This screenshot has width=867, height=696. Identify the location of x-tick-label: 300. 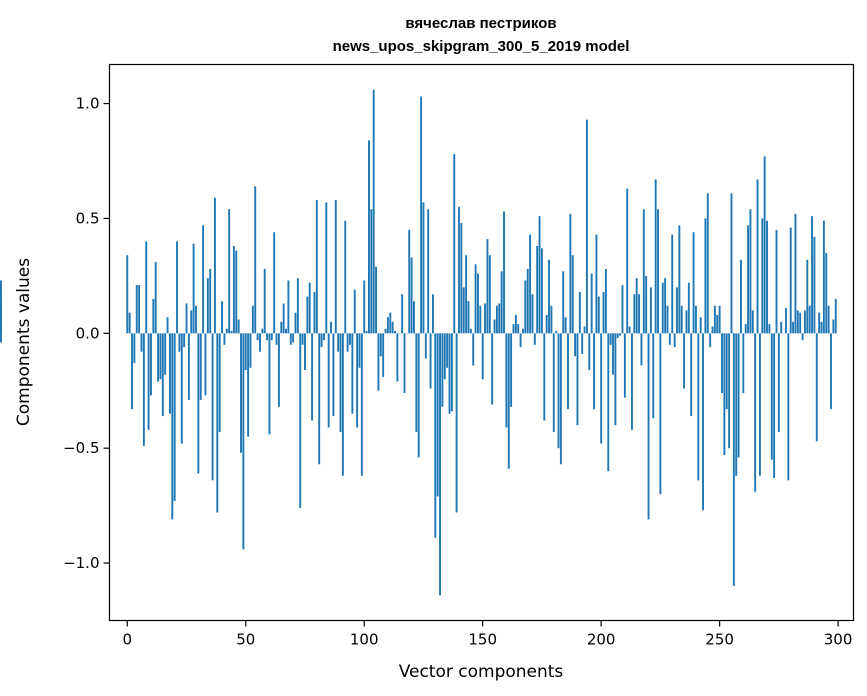
(838, 640).